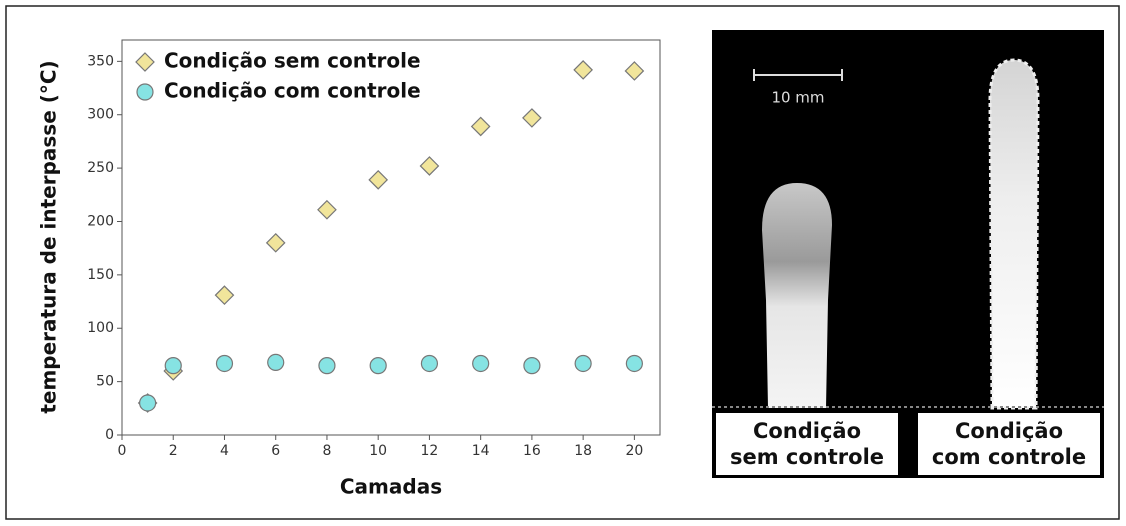 The image size is (1126, 526). Describe the element at coordinates (634, 451) in the screenshot. I see `x-tick-label: 20` at that location.